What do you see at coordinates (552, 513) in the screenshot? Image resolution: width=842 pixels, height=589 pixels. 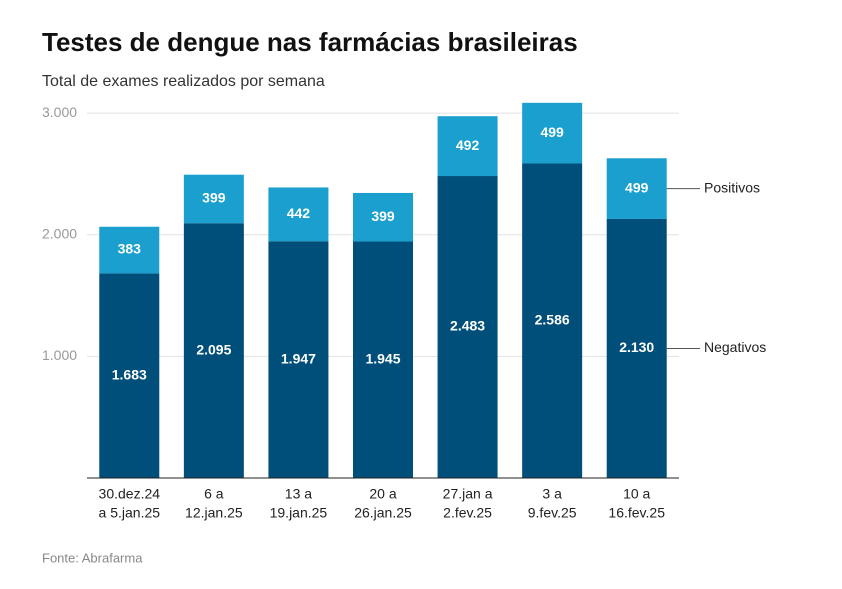 I see `x-tick-label: 9.fev.25` at bounding box center [552, 513].